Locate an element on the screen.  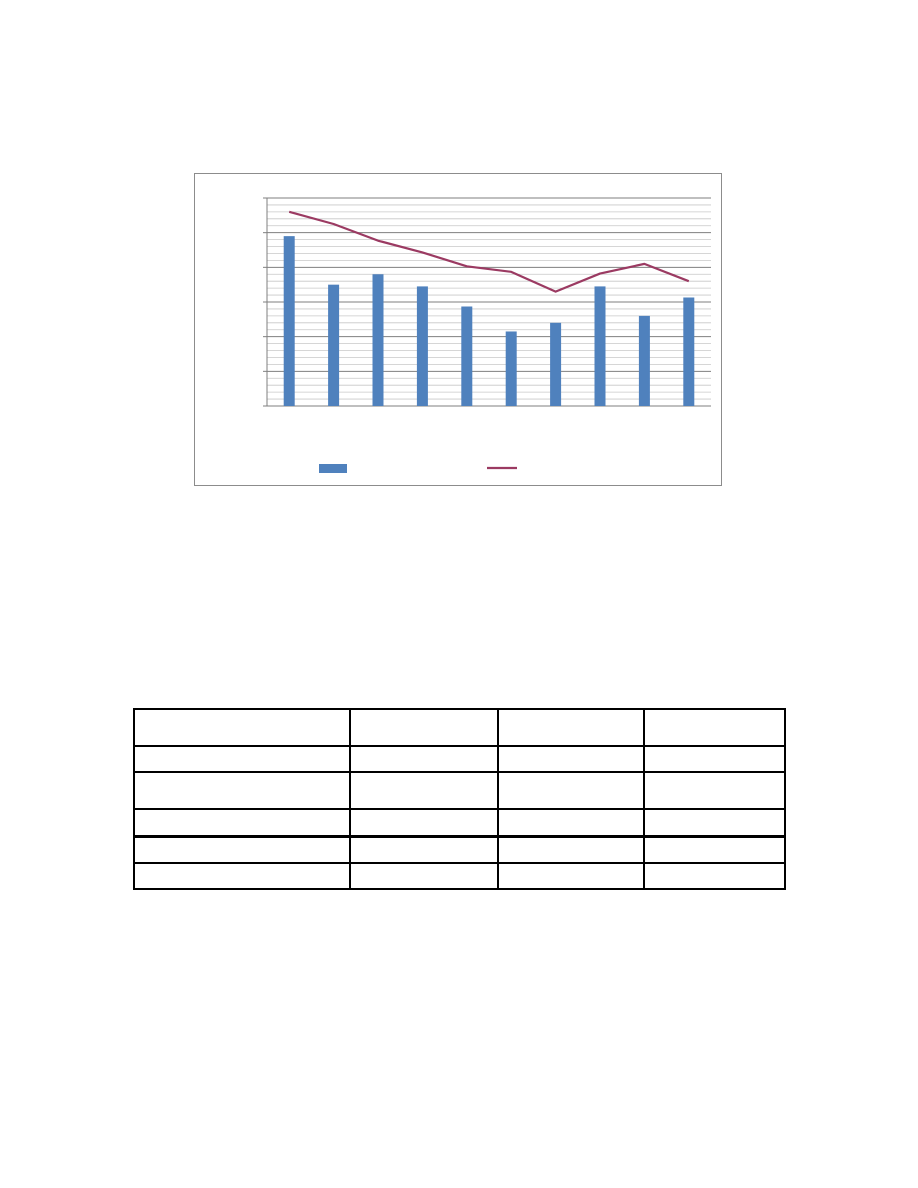
data-table is located at coordinates (459, 799).